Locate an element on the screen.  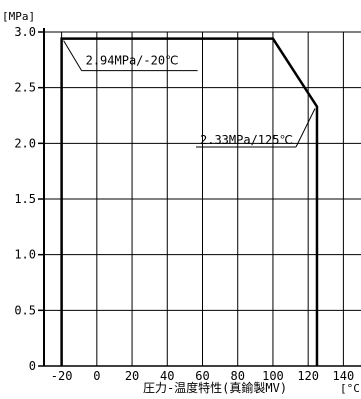
x-tick-label: 120 is located at coordinates (308, 376).